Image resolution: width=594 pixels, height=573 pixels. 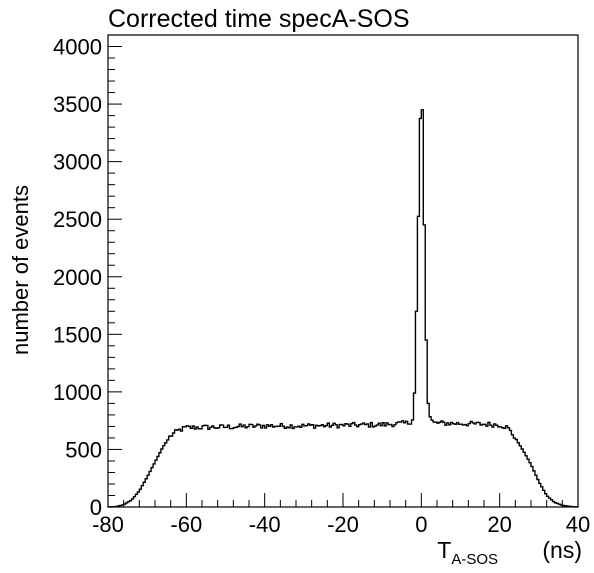 What do you see at coordinates (108, 524) in the screenshot?
I see `x-tick-label: -80` at bounding box center [108, 524].